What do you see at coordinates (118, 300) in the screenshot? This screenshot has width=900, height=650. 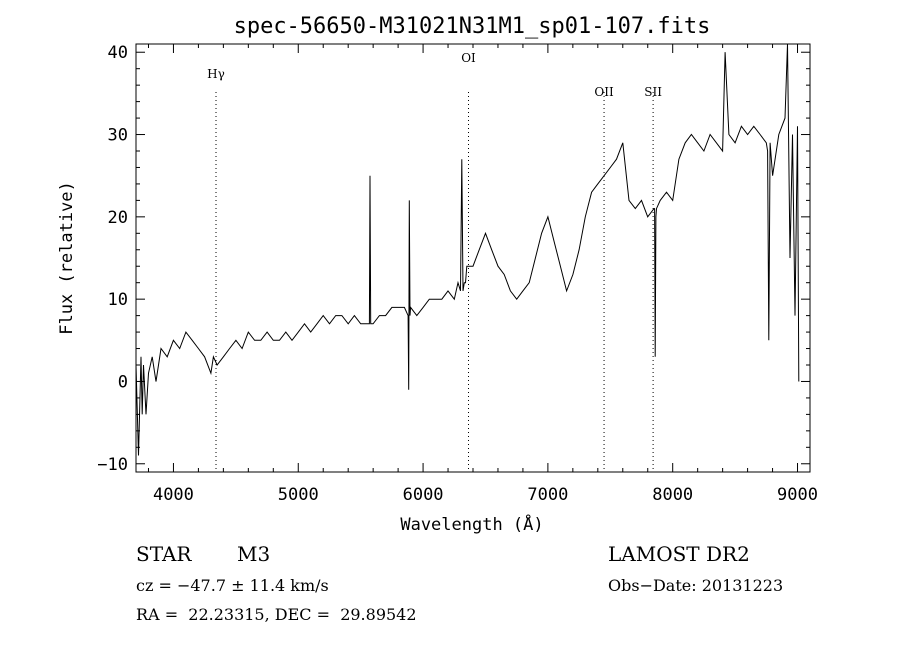 I see `y-tick-label: 10` at bounding box center [118, 300].